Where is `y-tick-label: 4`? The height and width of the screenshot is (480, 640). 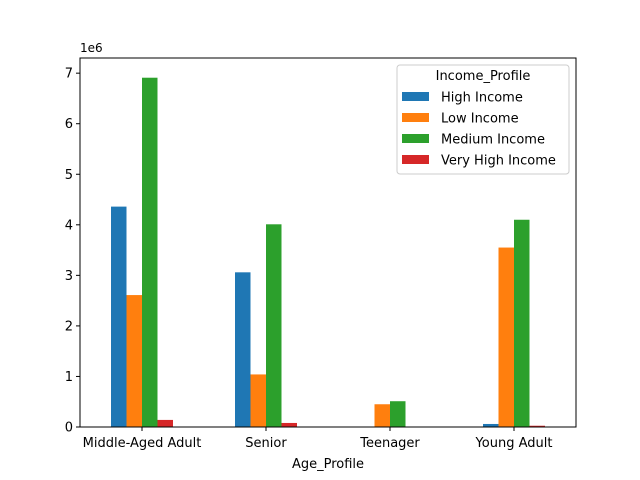
y-tick-label: 4 is located at coordinates (69, 225).